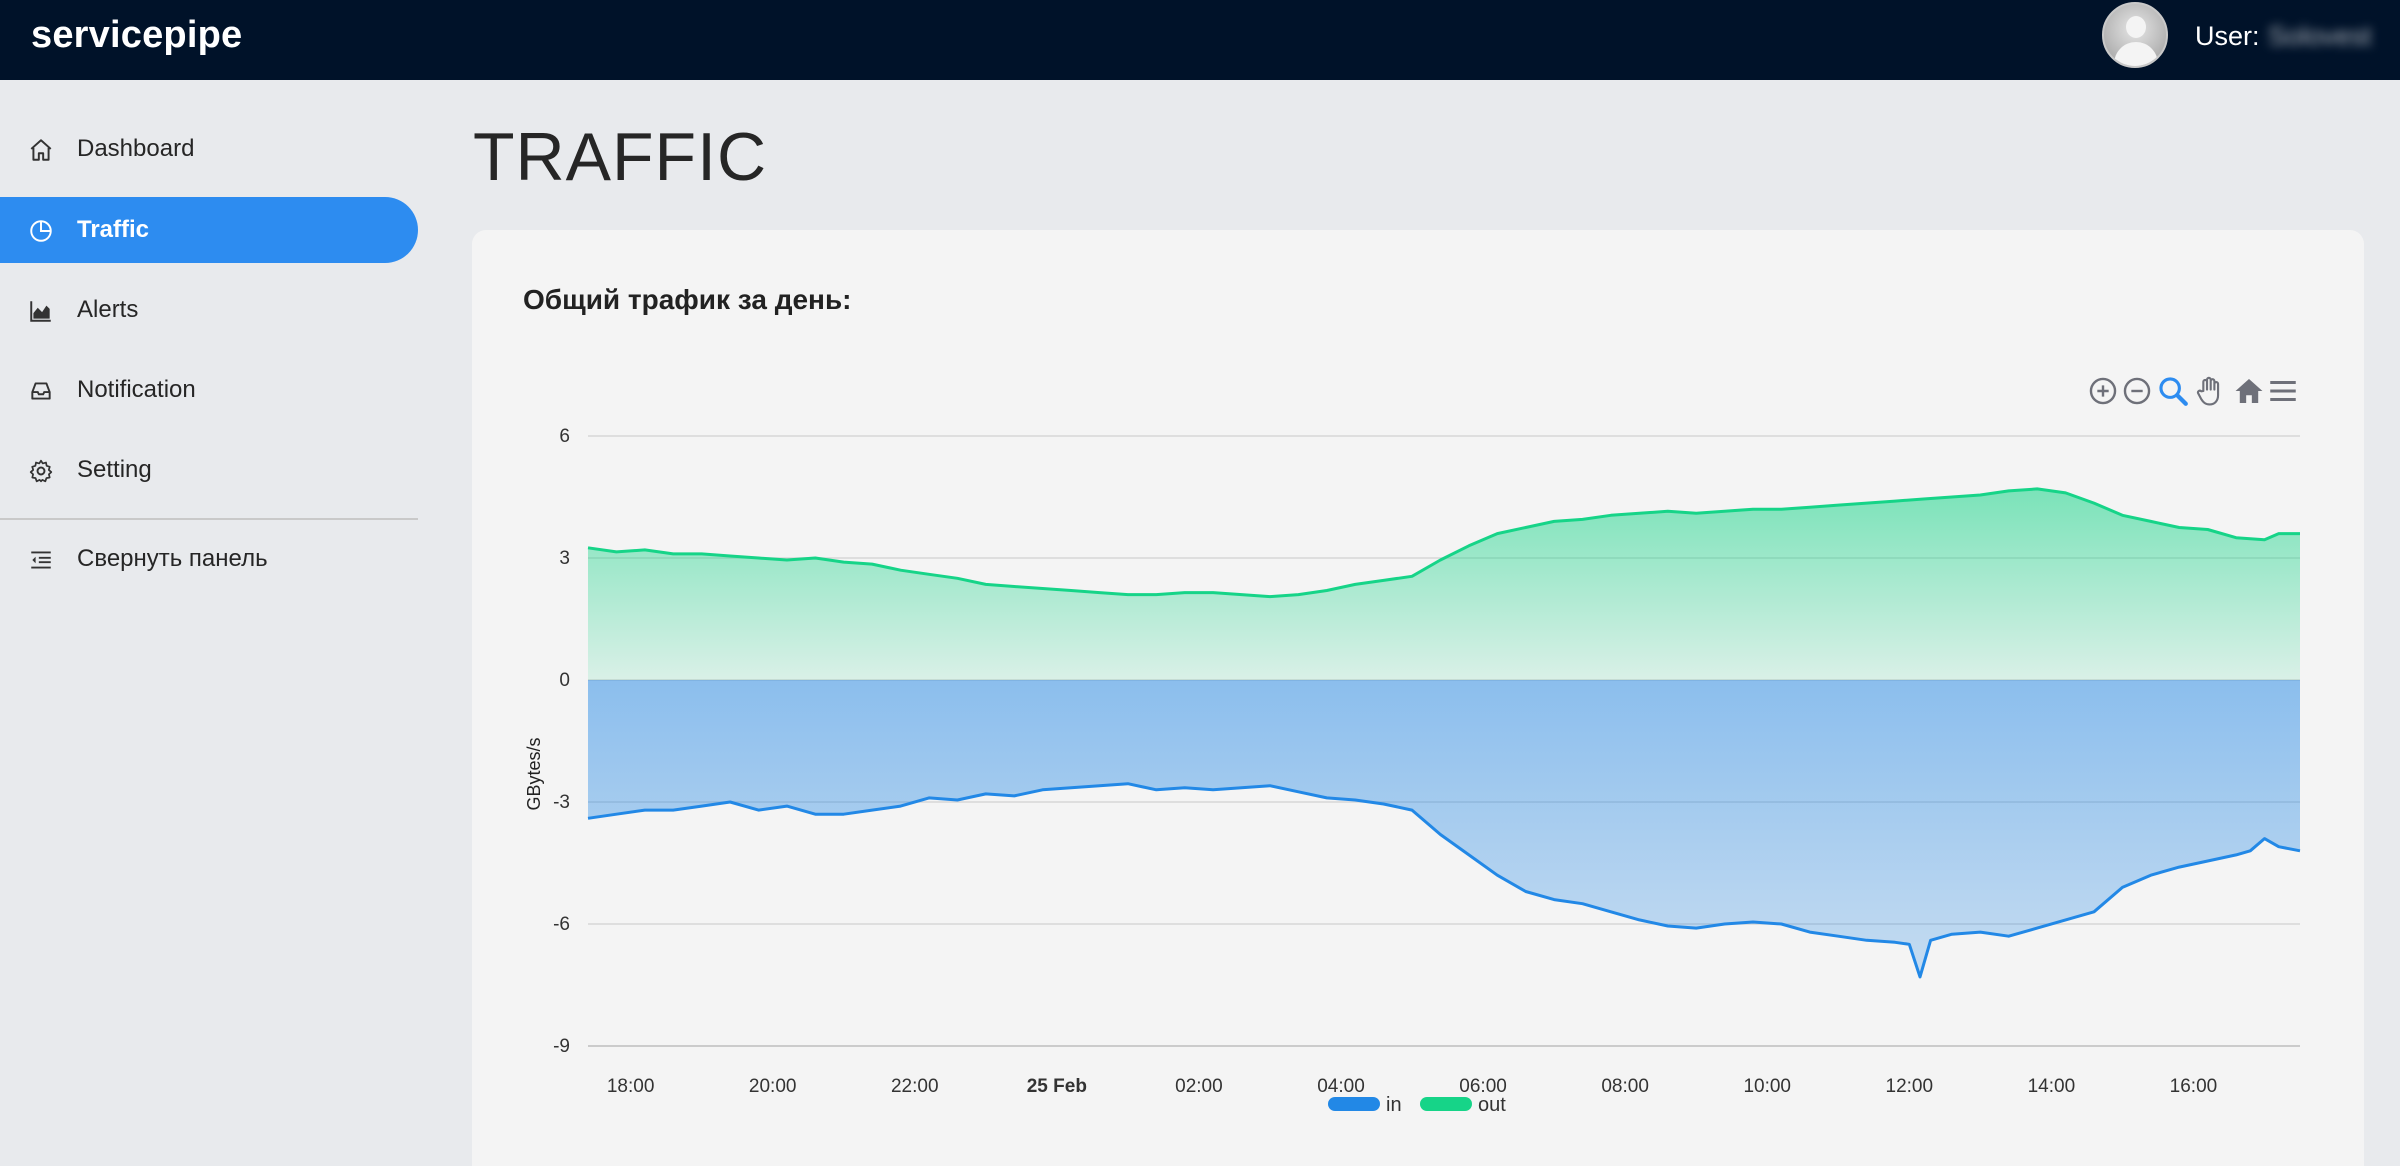 The height and width of the screenshot is (1166, 2400). I want to click on zoom-out-icon, so click(2137, 391).